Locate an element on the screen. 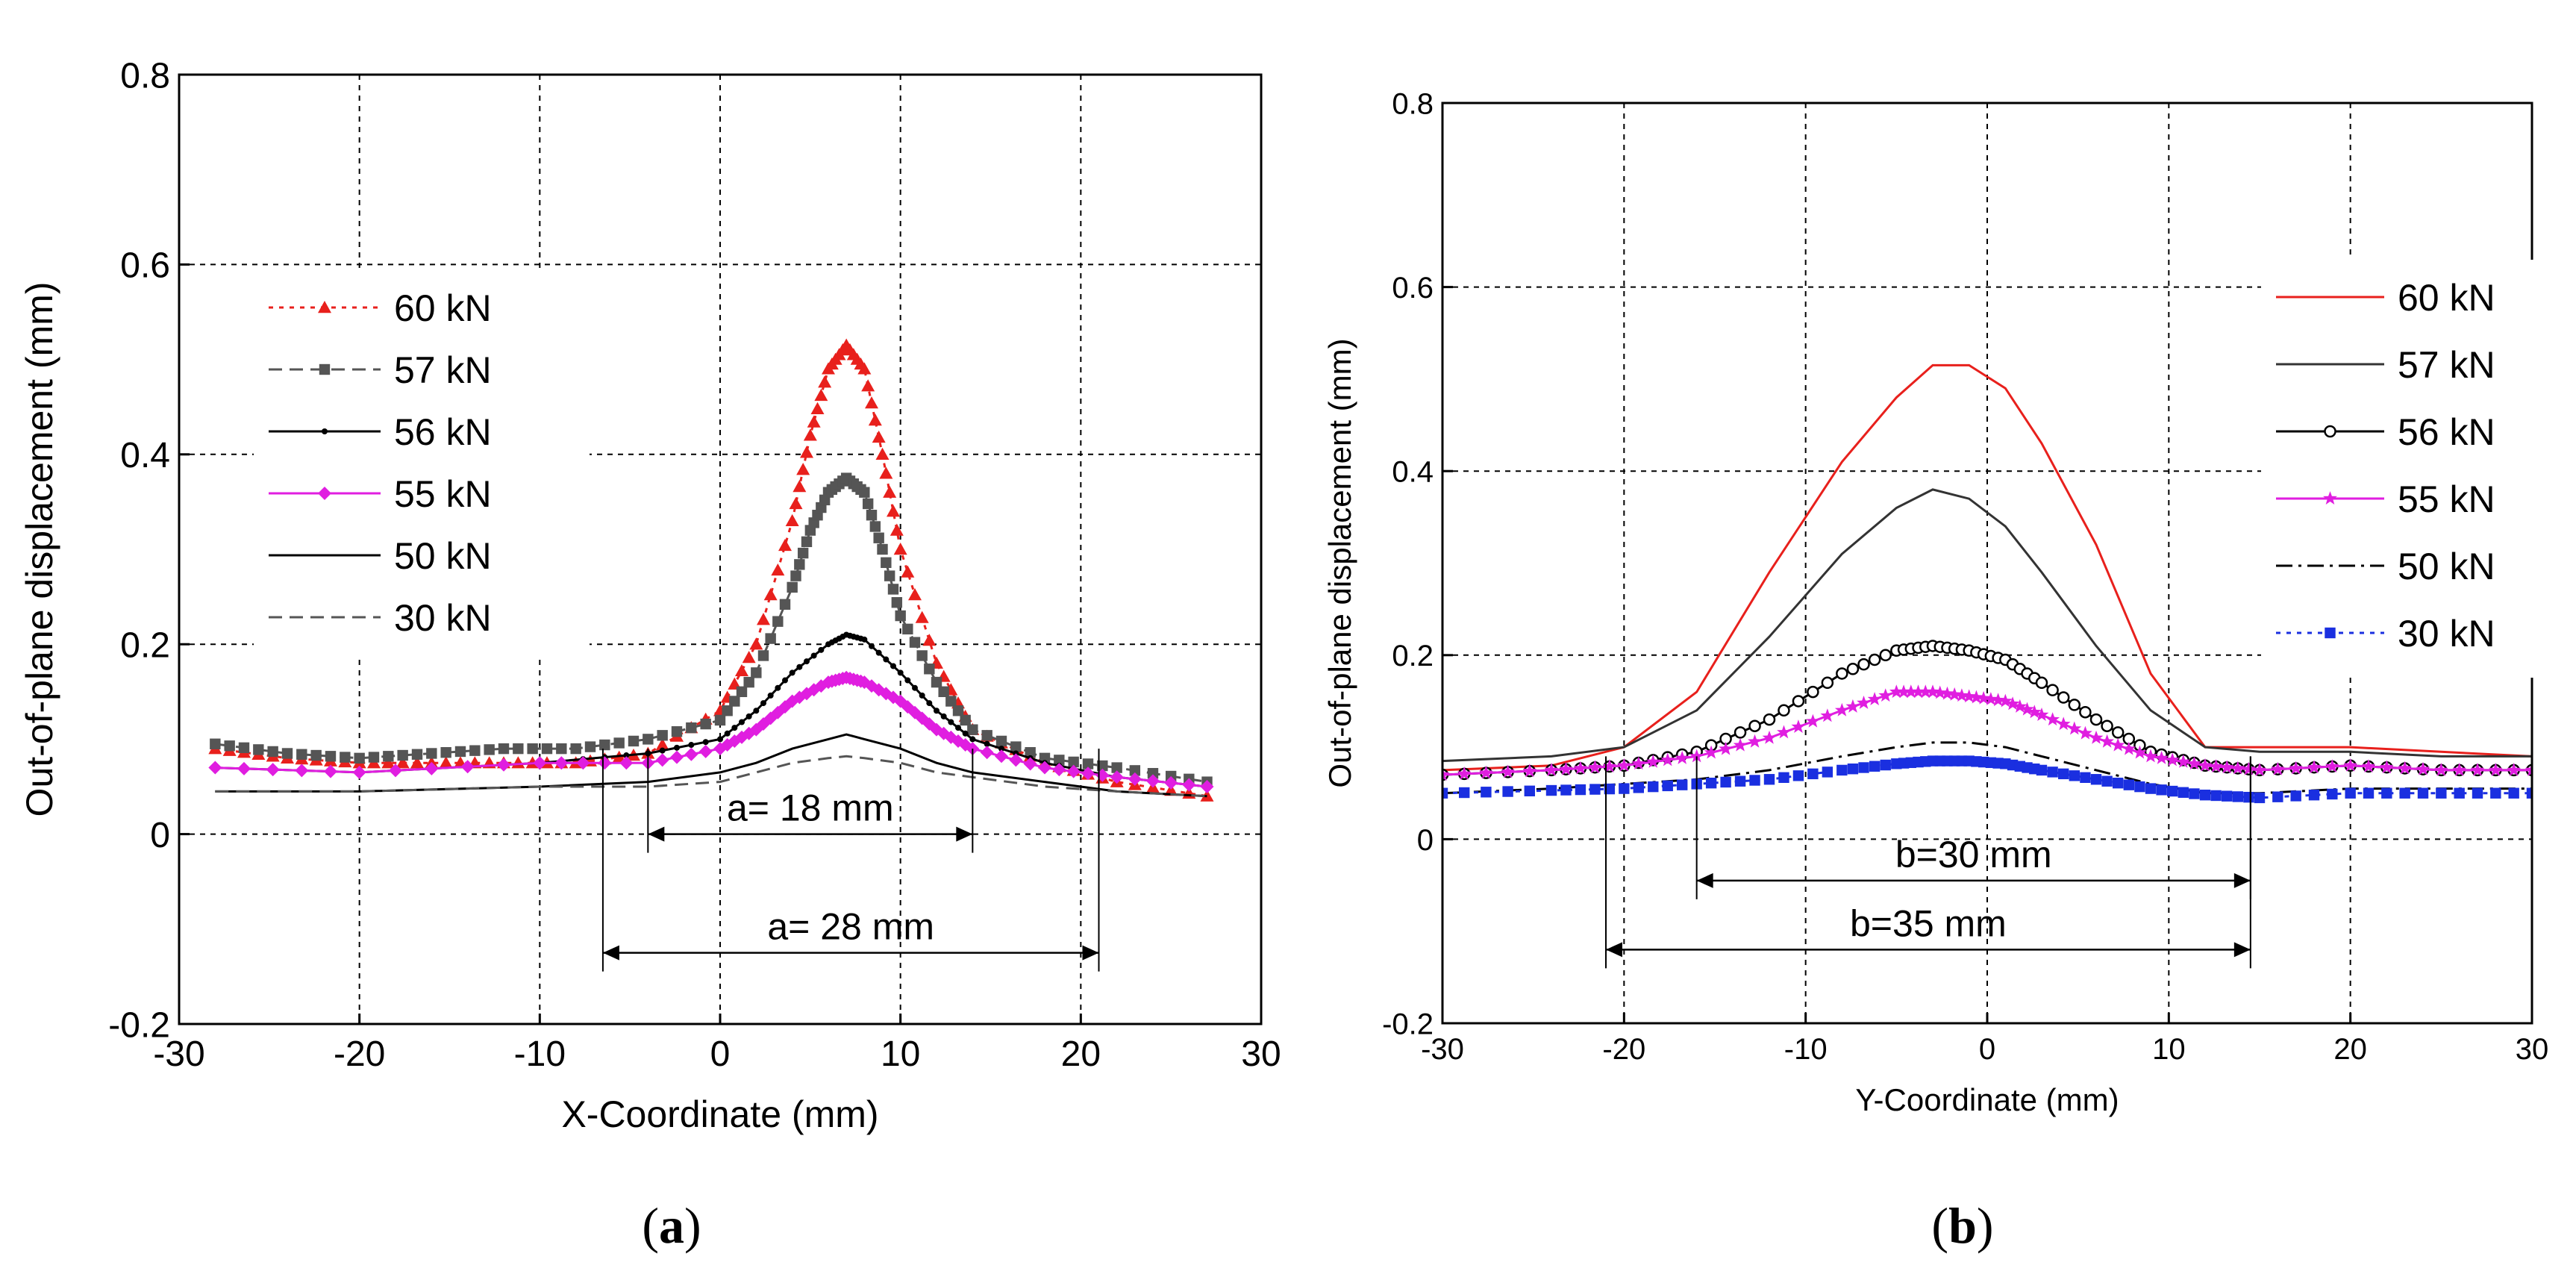 The image size is (2576, 1277). x-tick-label: -20 is located at coordinates (359, 1054).